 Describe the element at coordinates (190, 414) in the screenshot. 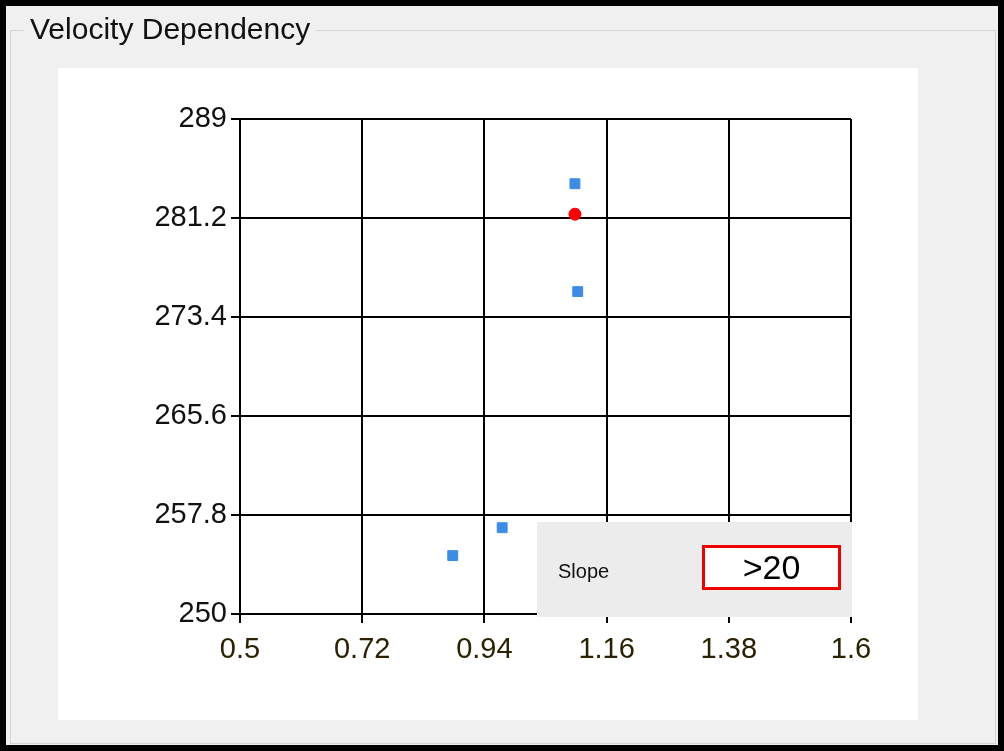

I see `y-tick-label: 265.6` at that location.